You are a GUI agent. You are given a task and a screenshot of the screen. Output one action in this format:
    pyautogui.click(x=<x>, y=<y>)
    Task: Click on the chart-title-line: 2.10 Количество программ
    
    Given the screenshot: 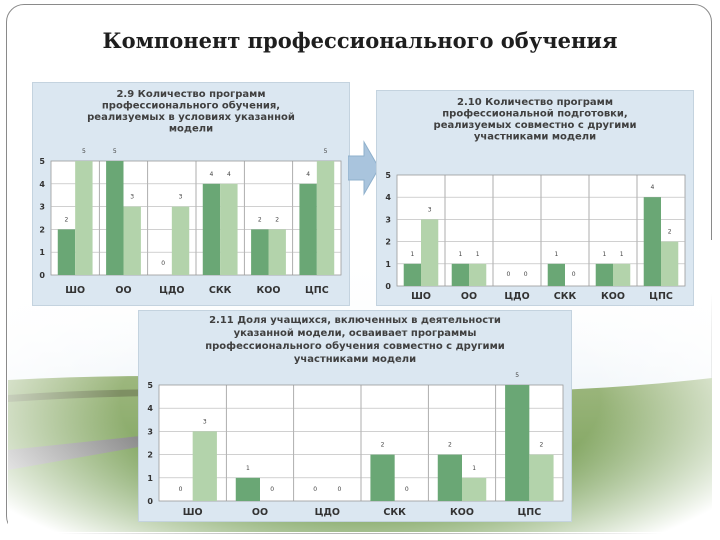 What is the action you would take?
    pyautogui.click(x=535, y=102)
    